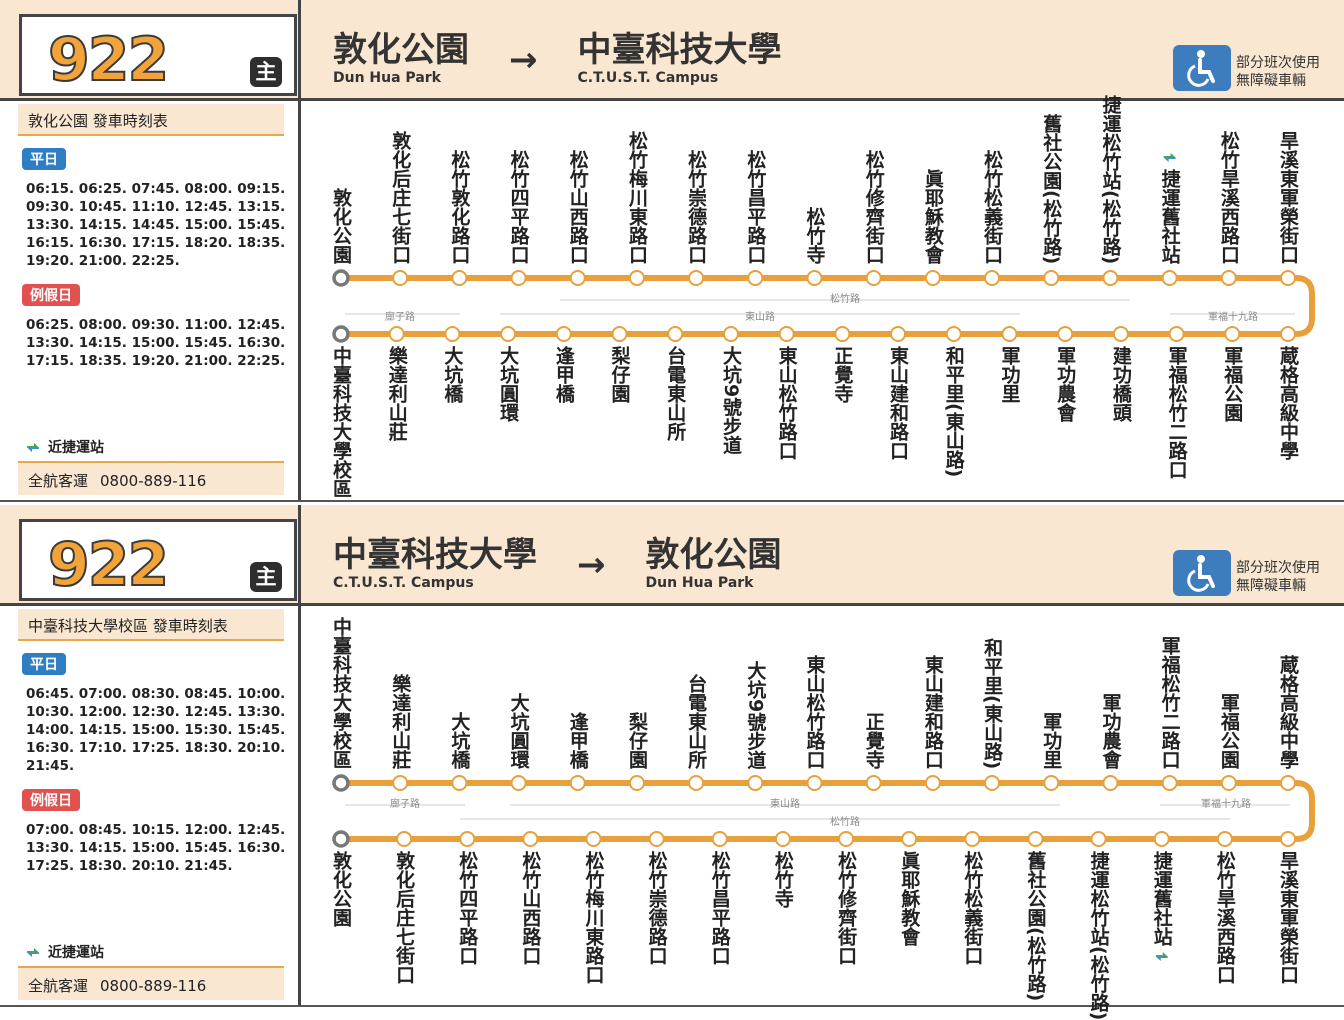 The height and width of the screenshot is (1020, 1344). Describe the element at coordinates (50, 766) in the screenshot. I see `time-line: 21:45.` at that location.